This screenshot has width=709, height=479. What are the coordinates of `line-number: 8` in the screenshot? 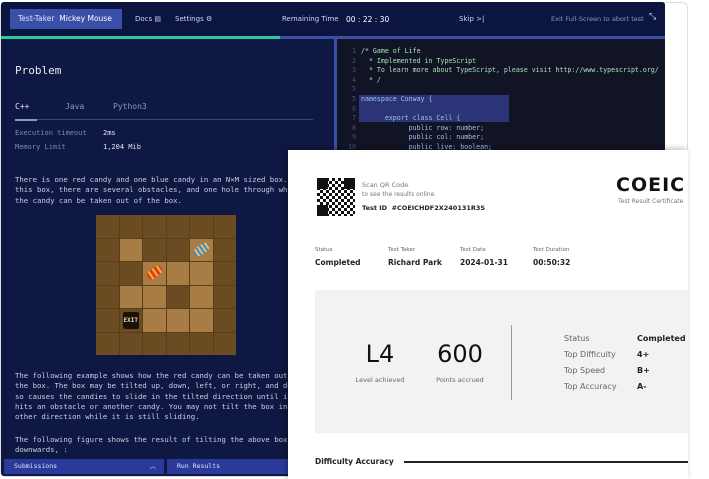 It's located at (354, 127).